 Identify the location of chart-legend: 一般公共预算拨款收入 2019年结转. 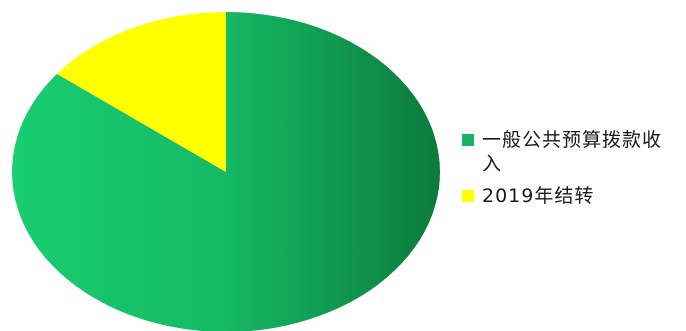
(573, 172).